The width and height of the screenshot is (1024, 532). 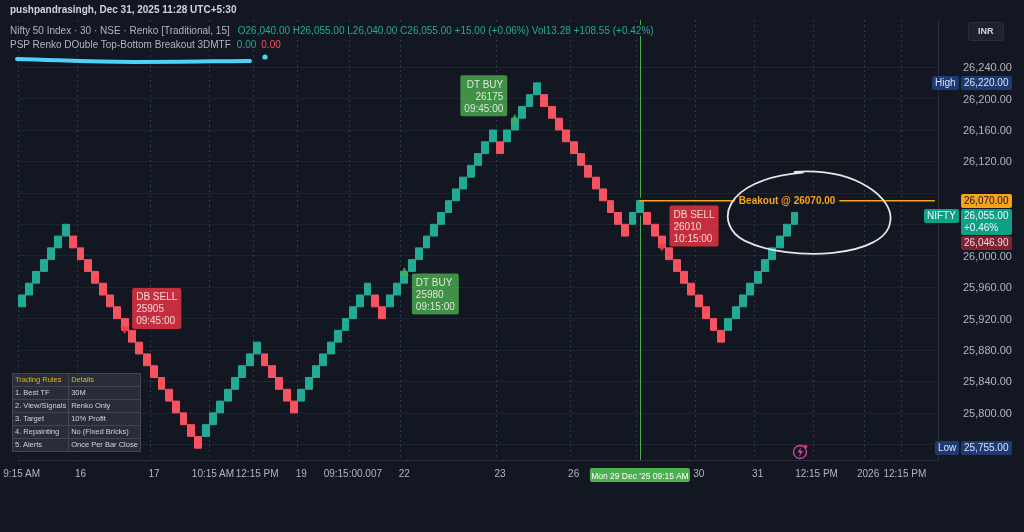 I want to click on x-tick-label: 09:15:00.007, so click(x=353, y=473).